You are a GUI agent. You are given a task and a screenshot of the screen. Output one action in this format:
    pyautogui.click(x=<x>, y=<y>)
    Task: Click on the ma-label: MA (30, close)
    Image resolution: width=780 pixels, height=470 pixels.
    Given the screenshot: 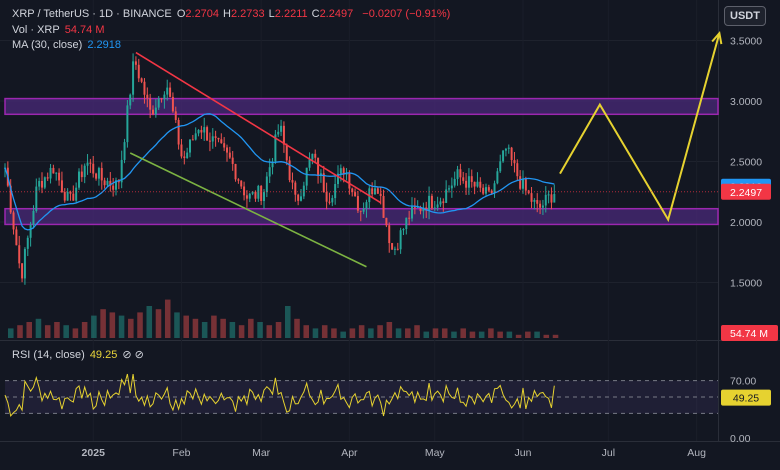 What is the action you would take?
    pyautogui.click(x=47, y=45)
    